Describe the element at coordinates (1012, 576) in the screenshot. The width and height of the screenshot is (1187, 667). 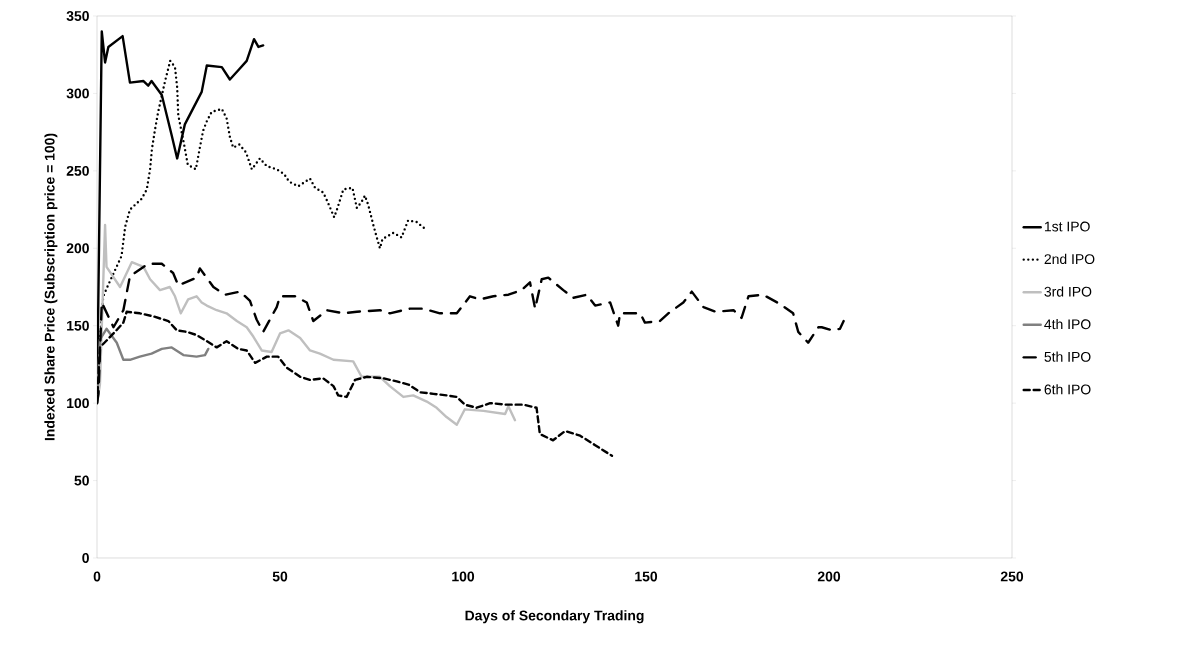
I see `x-tick-label: 250` at that location.